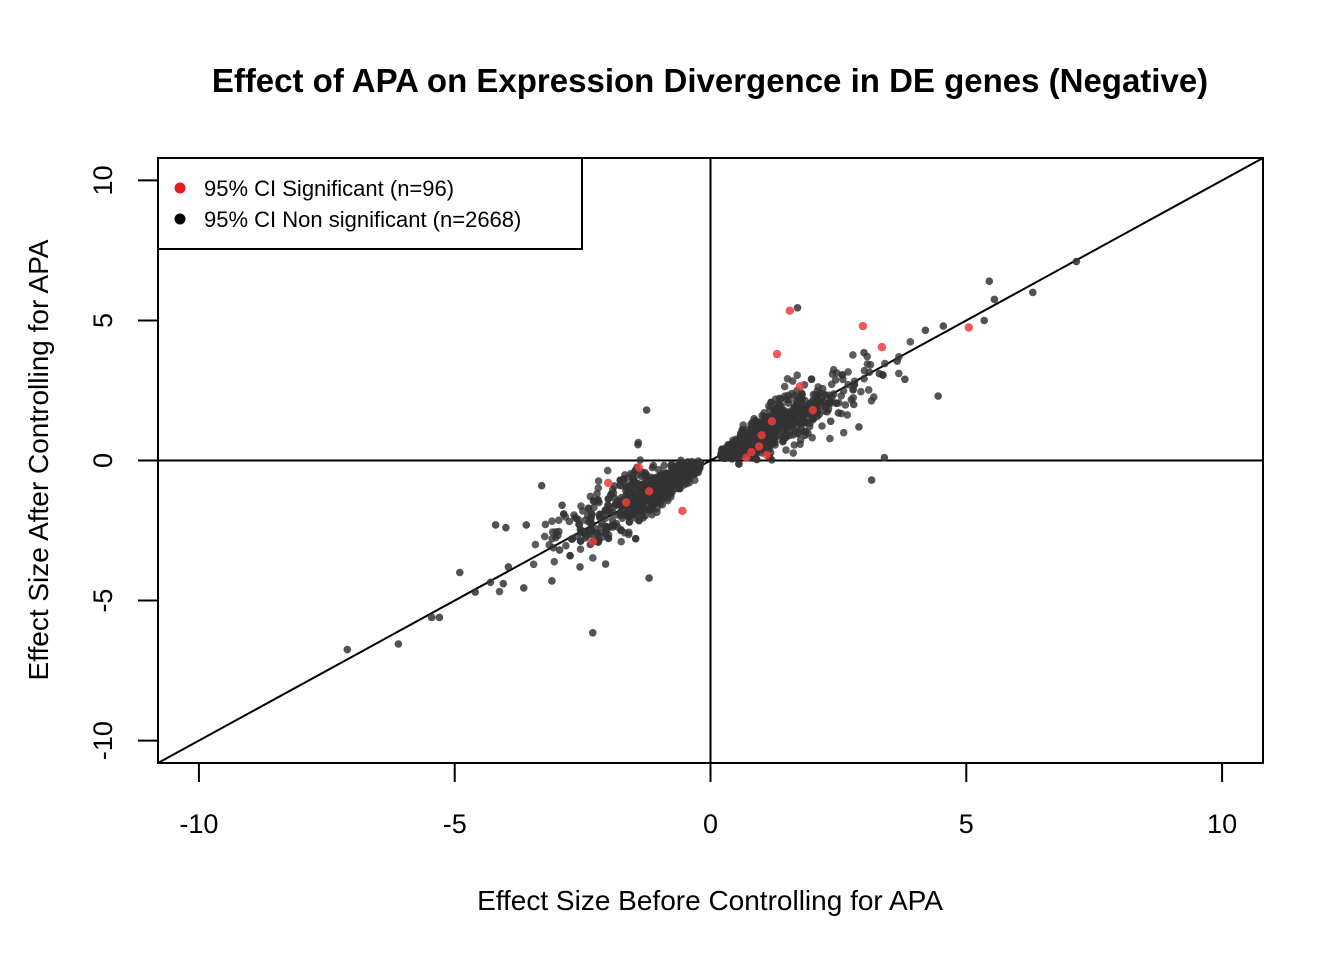 The width and height of the screenshot is (1344, 960). I want to click on x-tick-label: -5, so click(455, 824).